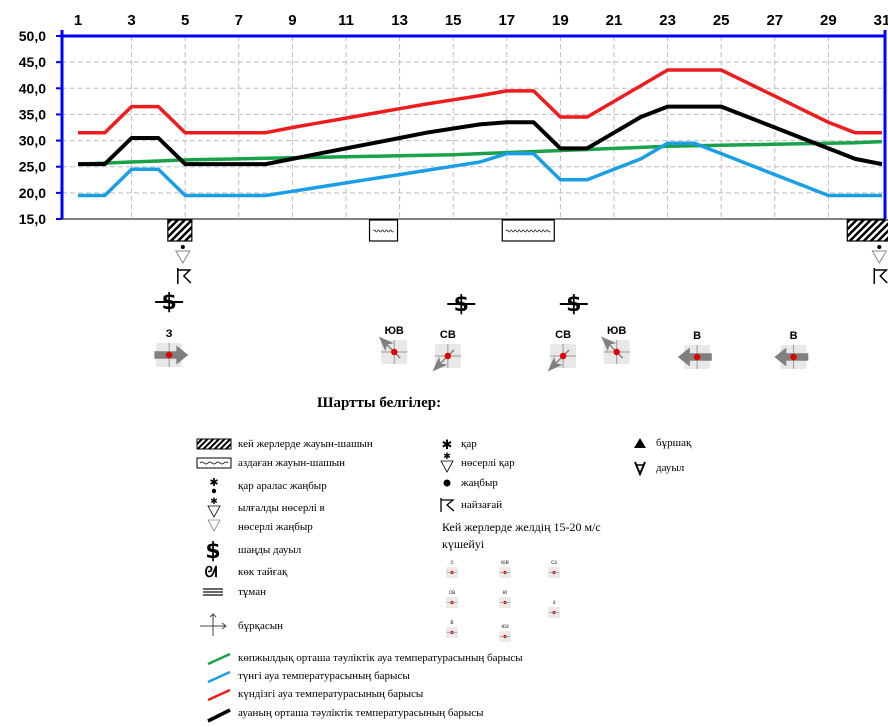 This screenshot has height=727, width=888. Describe the element at coordinates (282, 486) in the screenshot. I see `legend-sleet: қар аралас жаңбыр` at that location.